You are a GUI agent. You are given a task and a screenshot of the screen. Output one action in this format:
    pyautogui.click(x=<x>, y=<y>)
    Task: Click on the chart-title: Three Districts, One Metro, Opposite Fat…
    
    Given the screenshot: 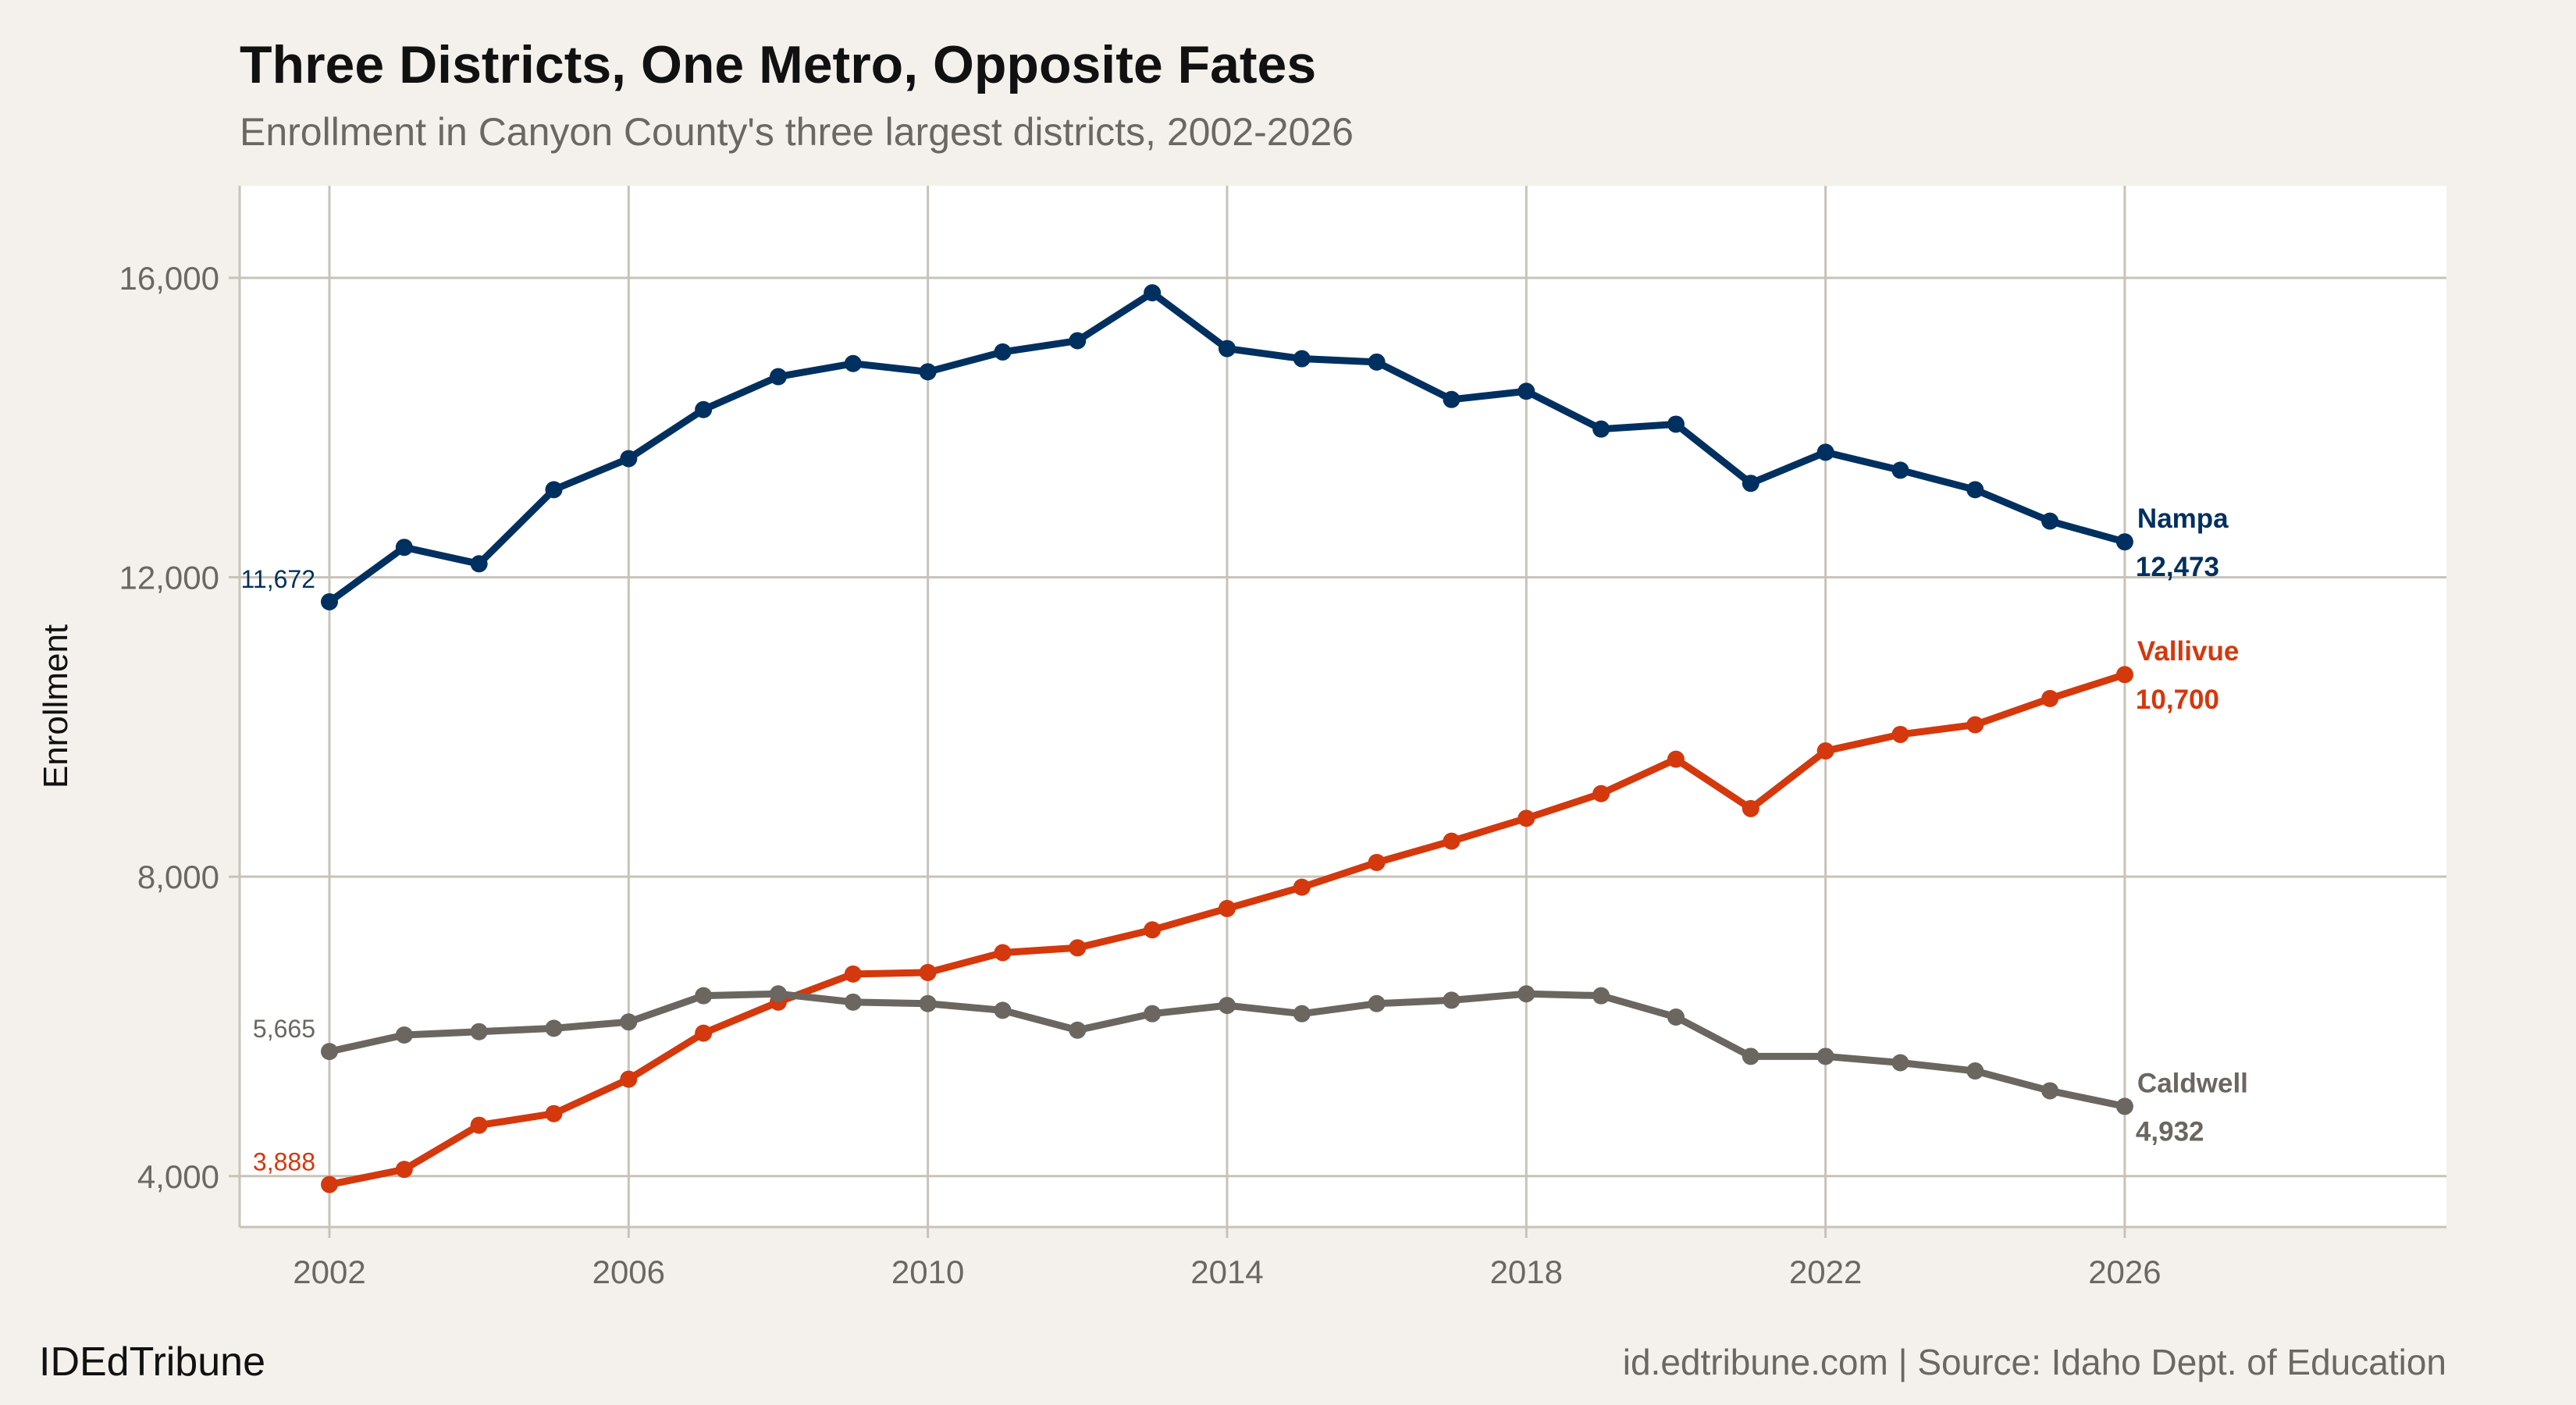 What is the action you would take?
    pyautogui.click(x=778, y=64)
    